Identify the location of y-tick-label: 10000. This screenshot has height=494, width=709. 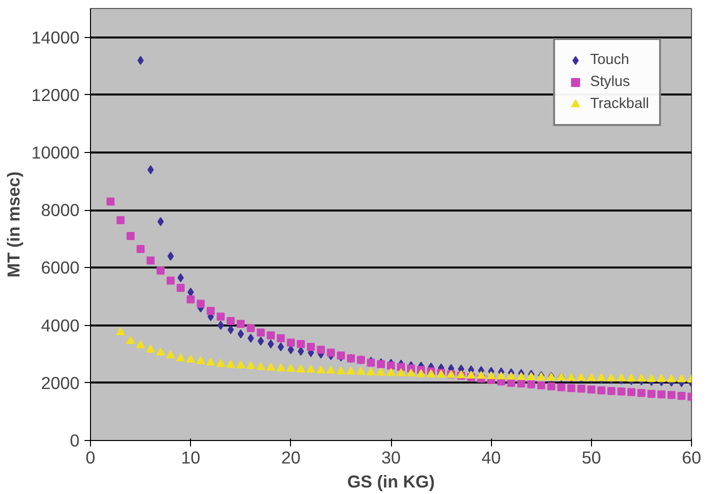
(55, 152).